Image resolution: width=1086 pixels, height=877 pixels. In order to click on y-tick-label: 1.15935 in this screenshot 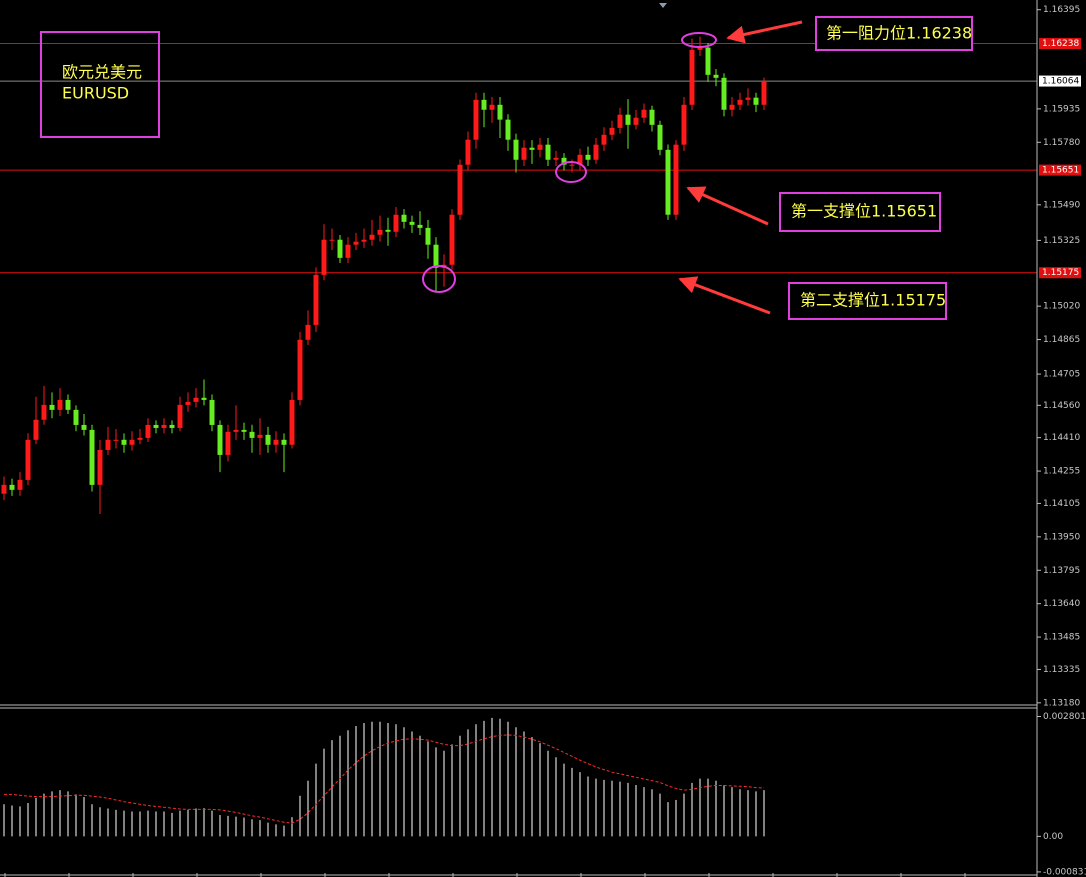, I will do `click(1061, 109)`.